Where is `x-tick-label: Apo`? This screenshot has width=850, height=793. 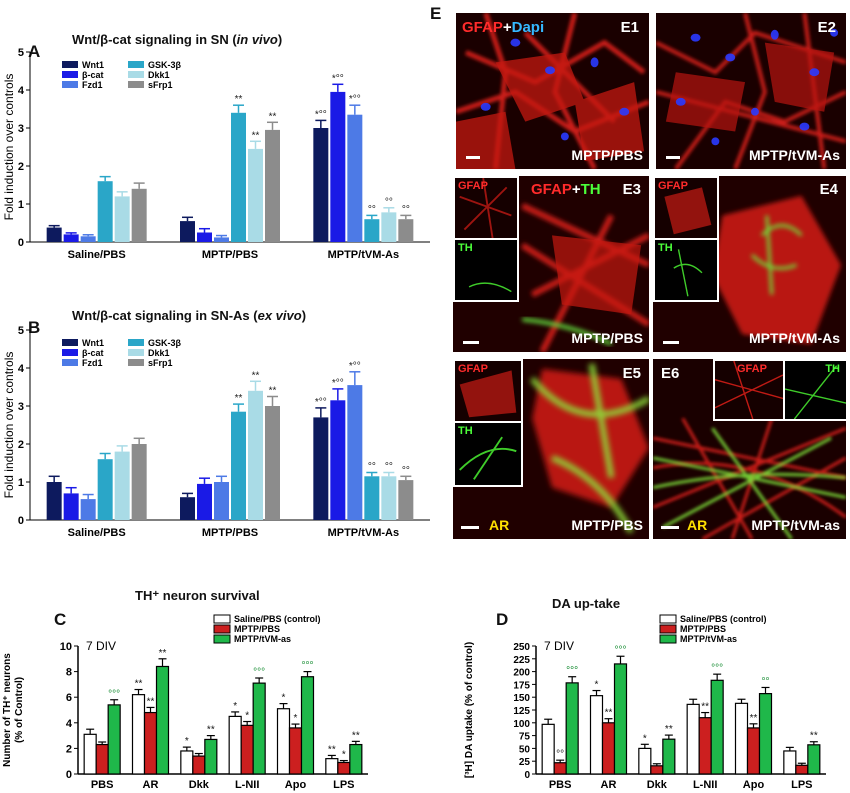 x-tick-label: Apo is located at coordinates (296, 785).